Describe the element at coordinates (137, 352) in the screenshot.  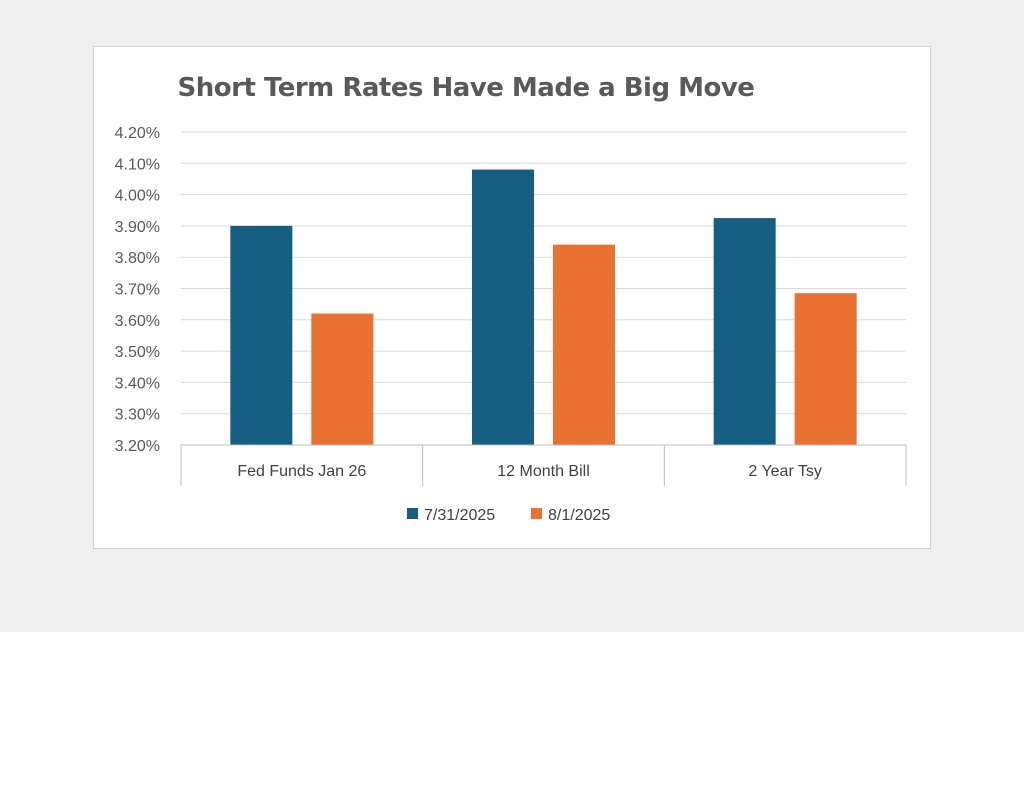
I see `y-tick-label: 3.50%` at that location.